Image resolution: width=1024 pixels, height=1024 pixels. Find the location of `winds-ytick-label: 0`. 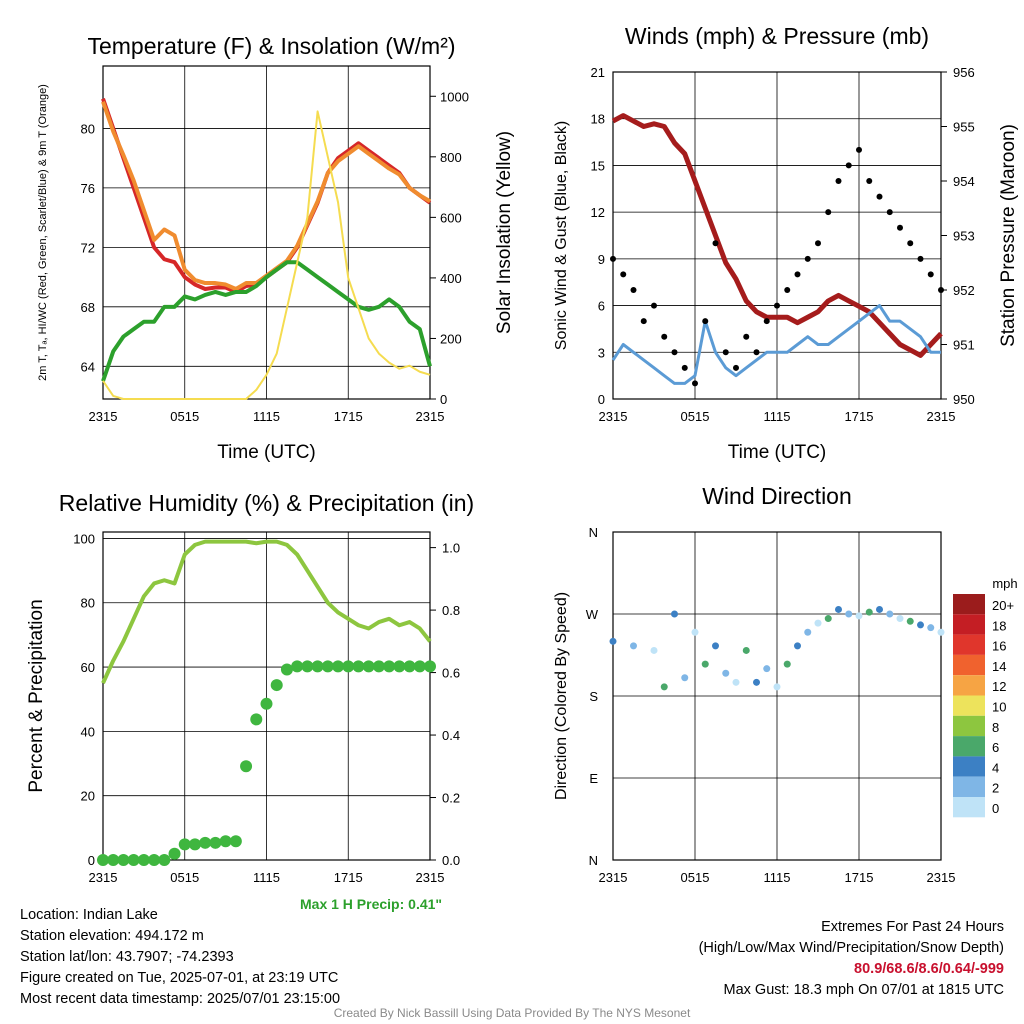

winds-ytick-label: 0 is located at coordinates (601, 399).